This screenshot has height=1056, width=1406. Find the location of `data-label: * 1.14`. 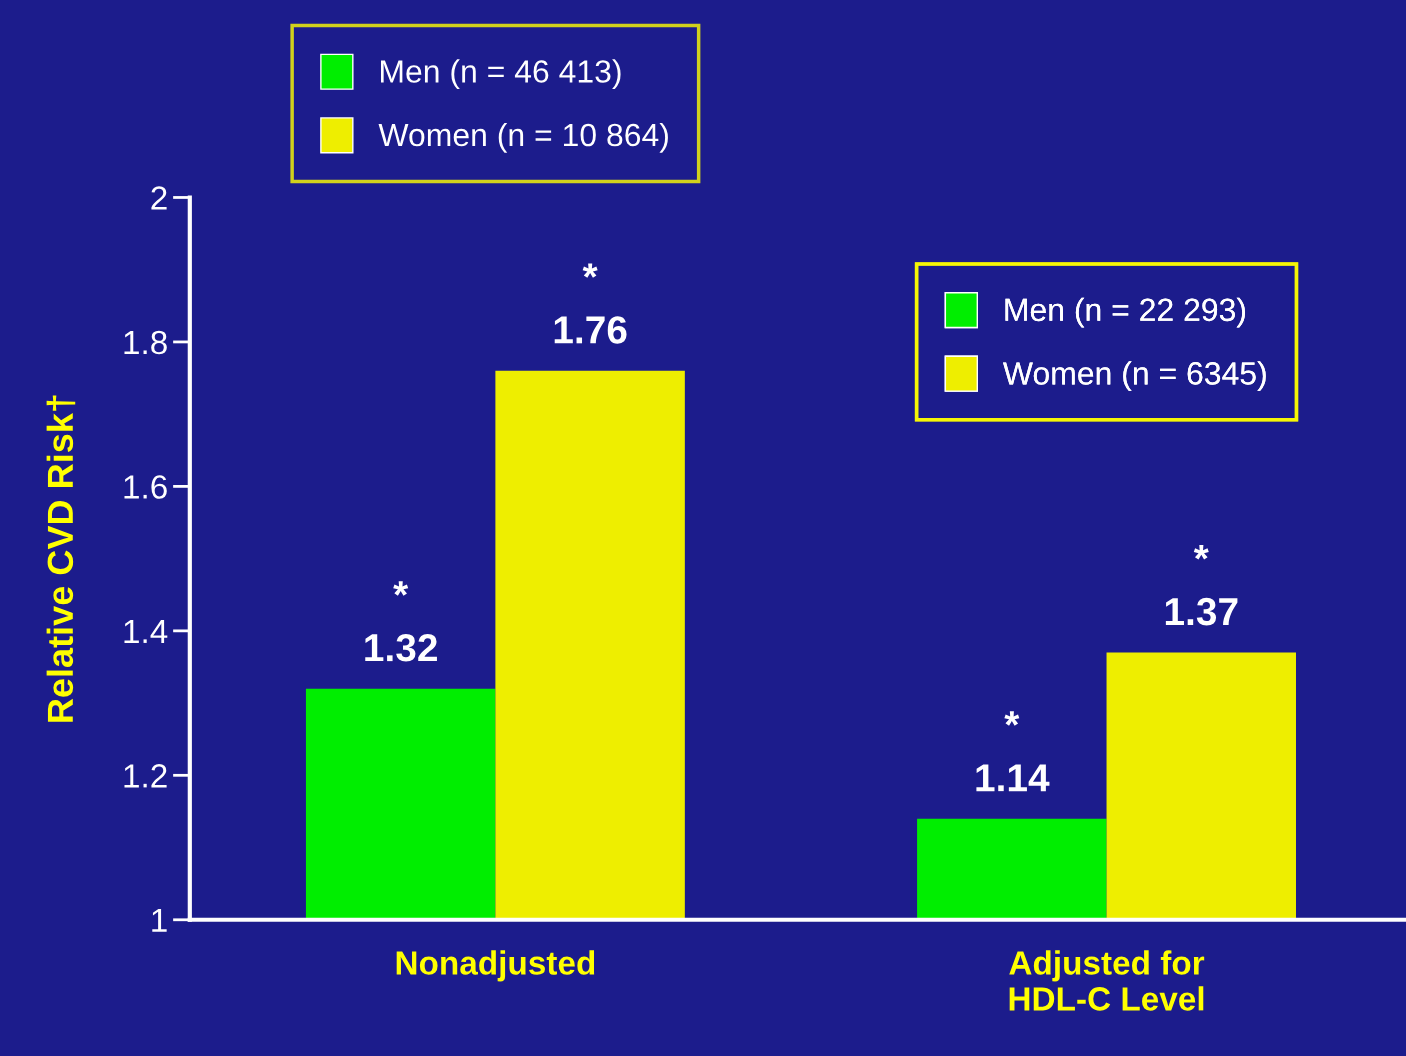

data-label: * 1.14 is located at coordinates (1013, 751).